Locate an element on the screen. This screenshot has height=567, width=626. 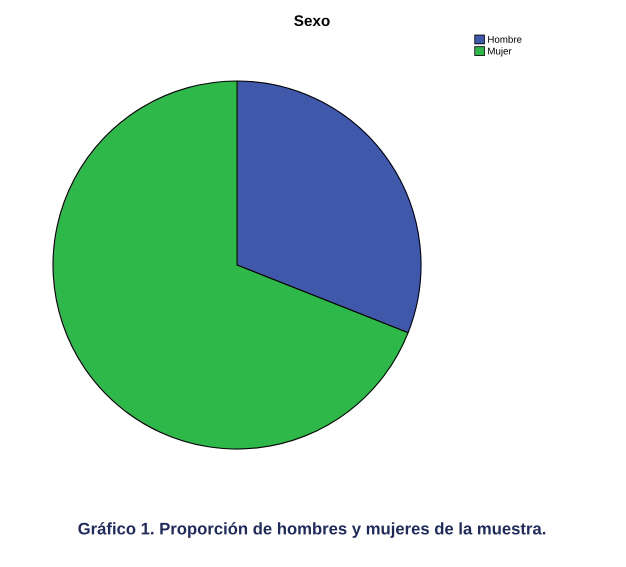
text: Gráfico 1. Proporción de hombres y mujeres de la muestra. is located at coordinates (312, 530).